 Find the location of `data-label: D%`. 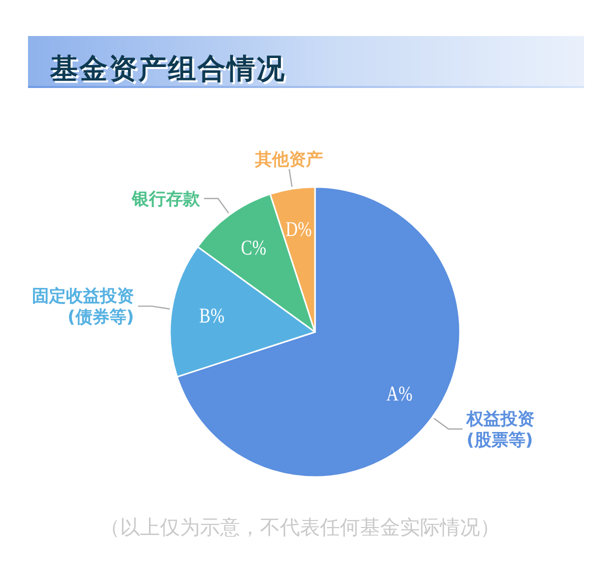

data-label: D% is located at coordinates (299, 230).